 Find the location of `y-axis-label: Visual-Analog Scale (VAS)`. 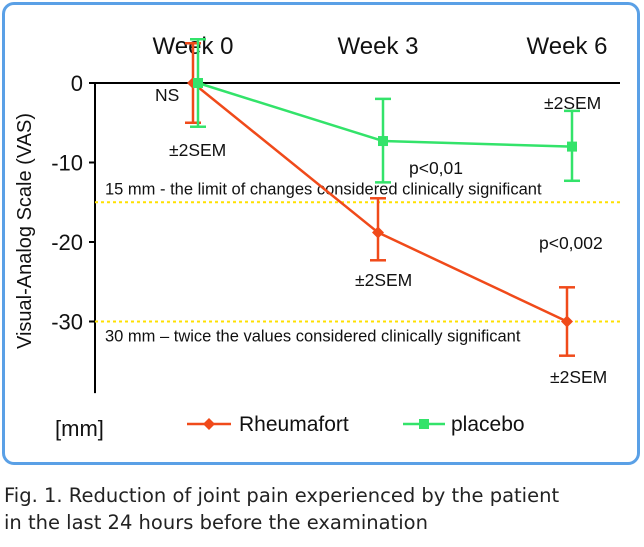

y-axis-label: Visual-Analog Scale (VAS) is located at coordinates (25, 231).